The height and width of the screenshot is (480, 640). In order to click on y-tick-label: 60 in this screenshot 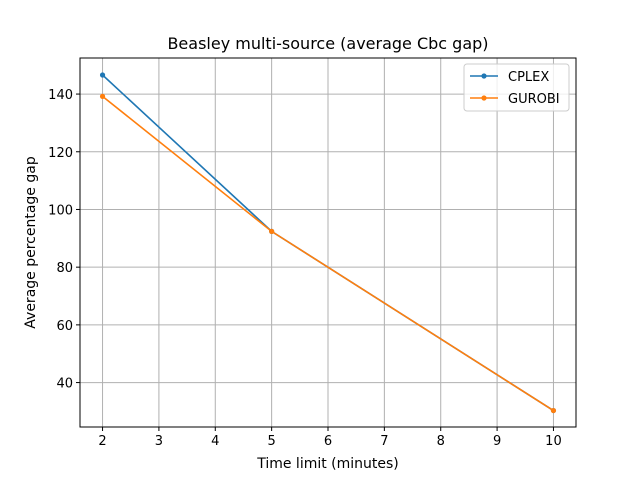, I will do `click(64, 326)`.